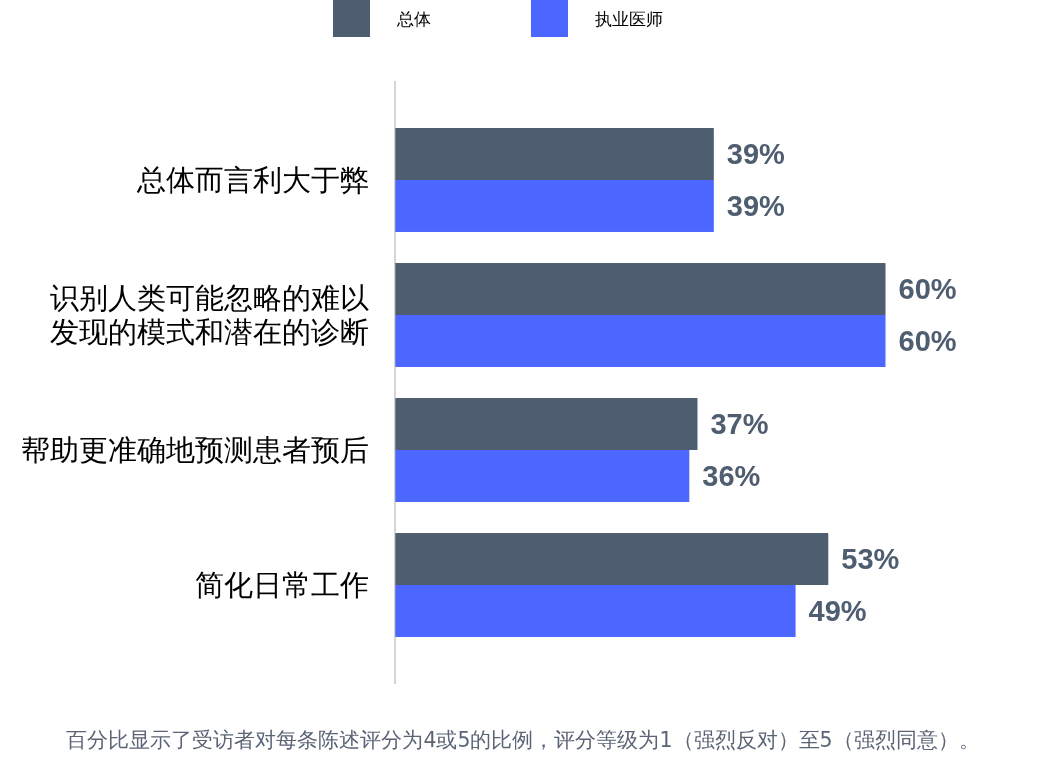  I want to click on data-label: 49%, so click(837, 610).